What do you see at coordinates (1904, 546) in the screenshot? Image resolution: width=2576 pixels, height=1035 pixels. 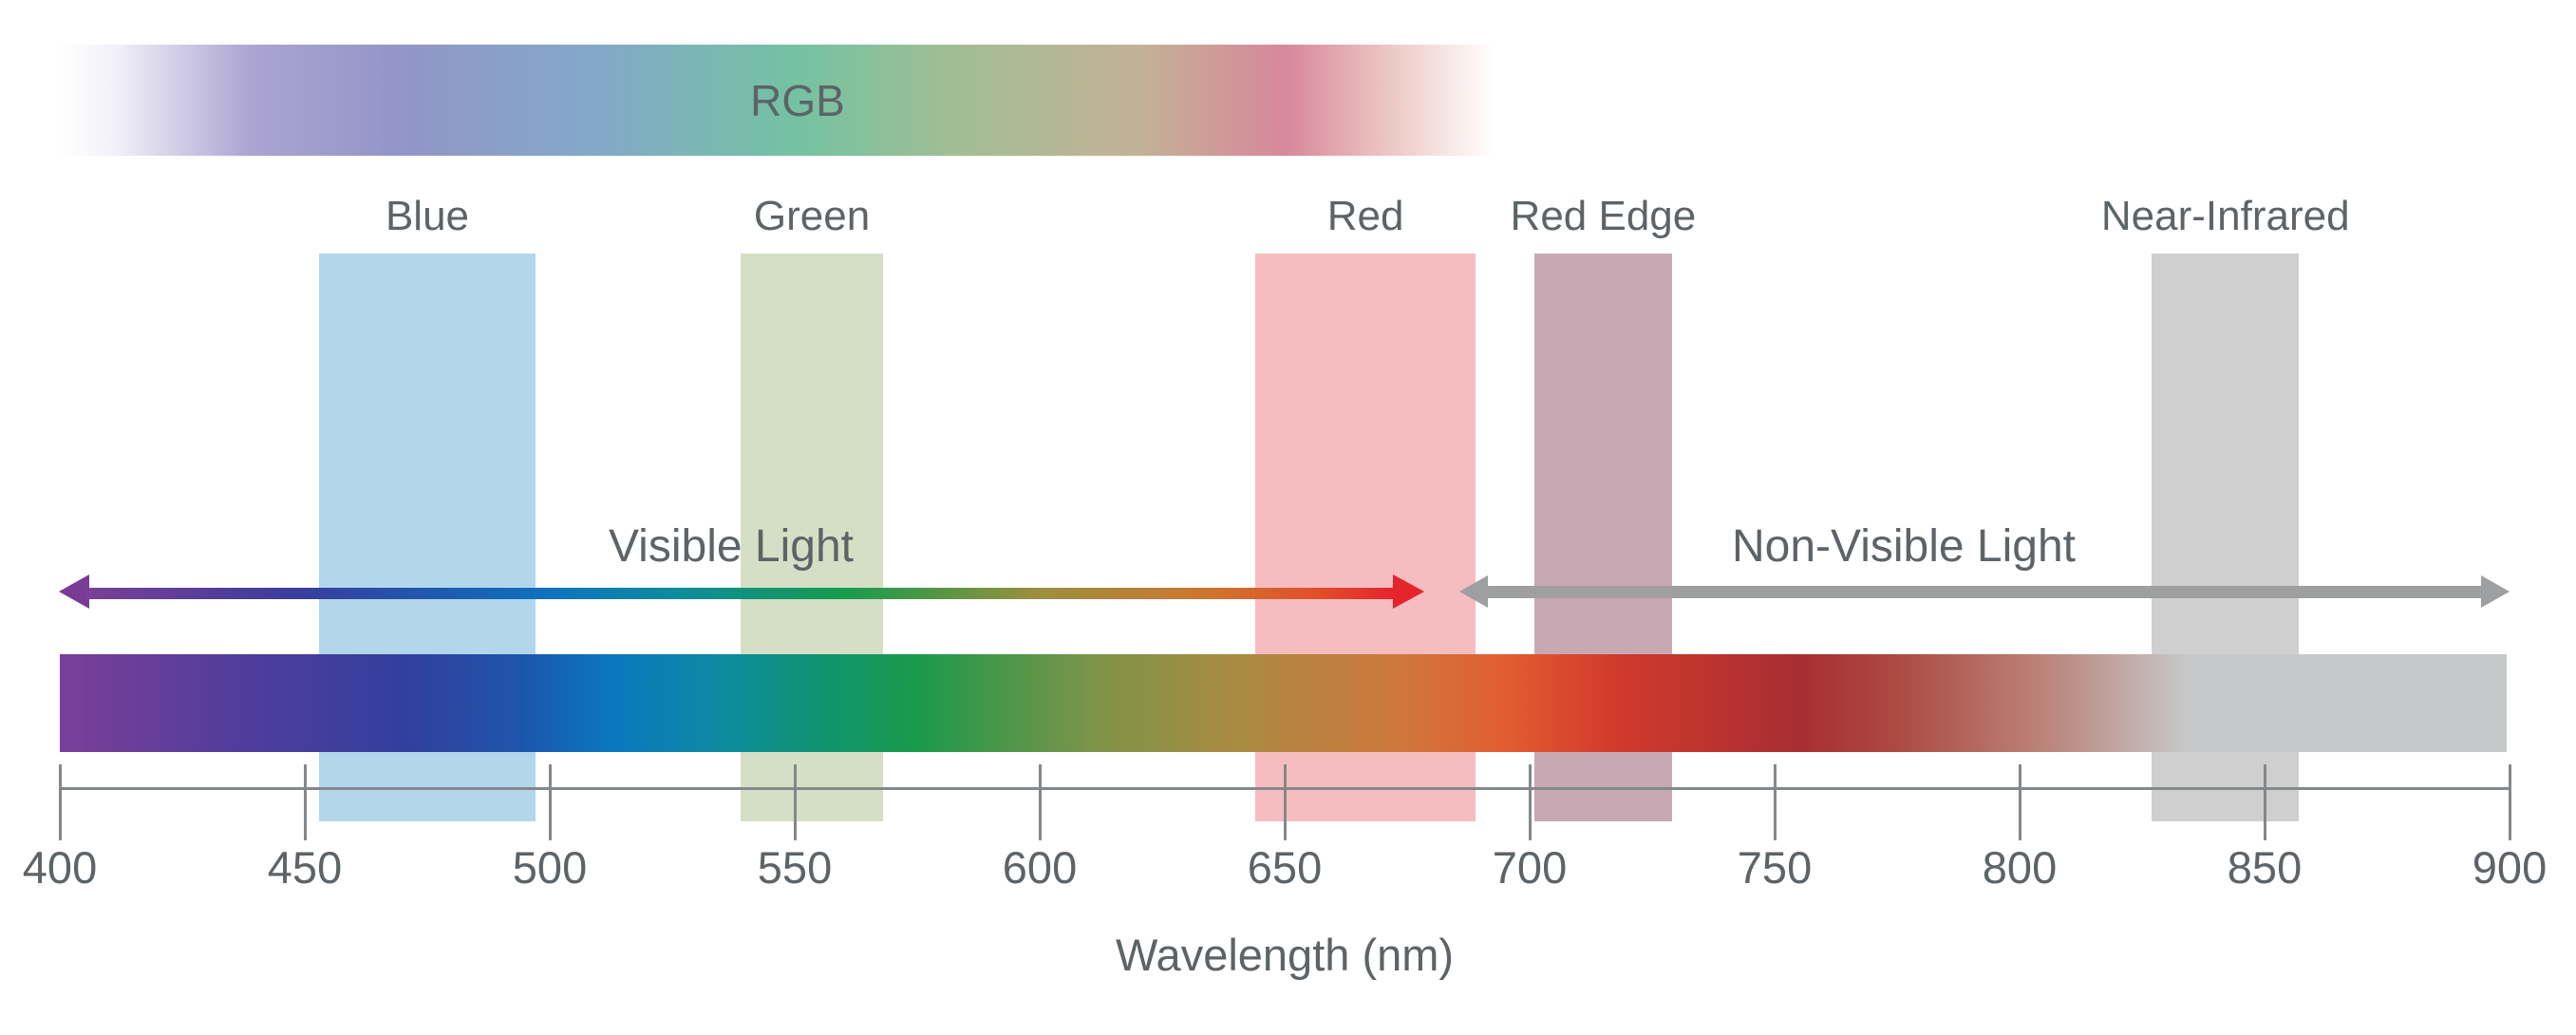 I see `non-visible-light-label: Non-Visible Light` at bounding box center [1904, 546].